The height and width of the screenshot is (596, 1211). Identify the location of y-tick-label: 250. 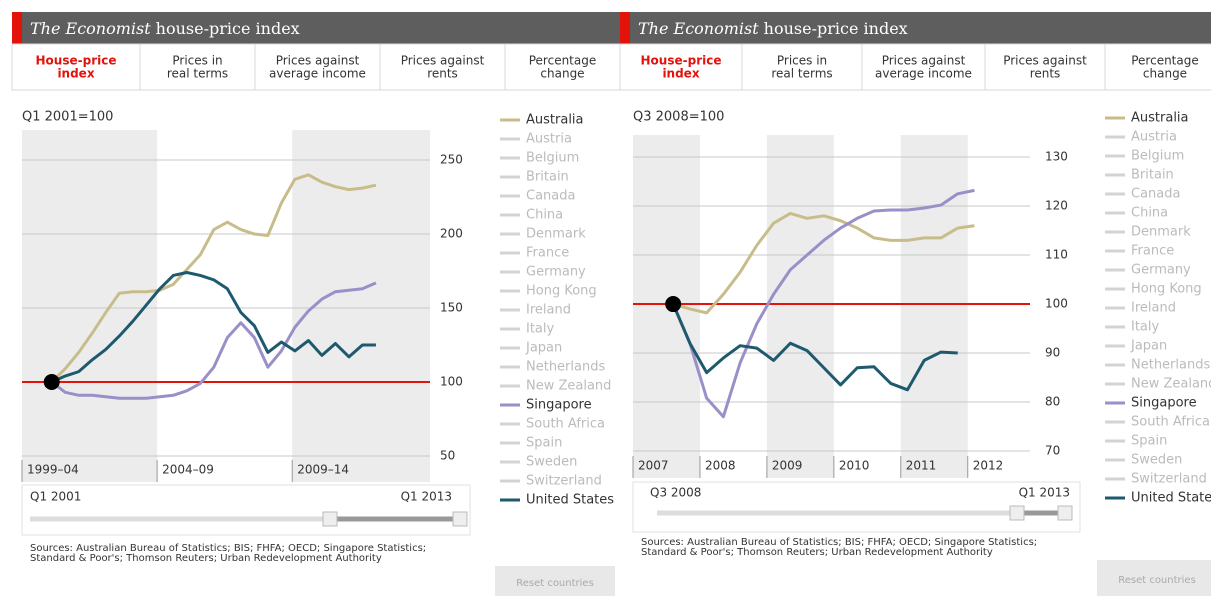
(451, 160).